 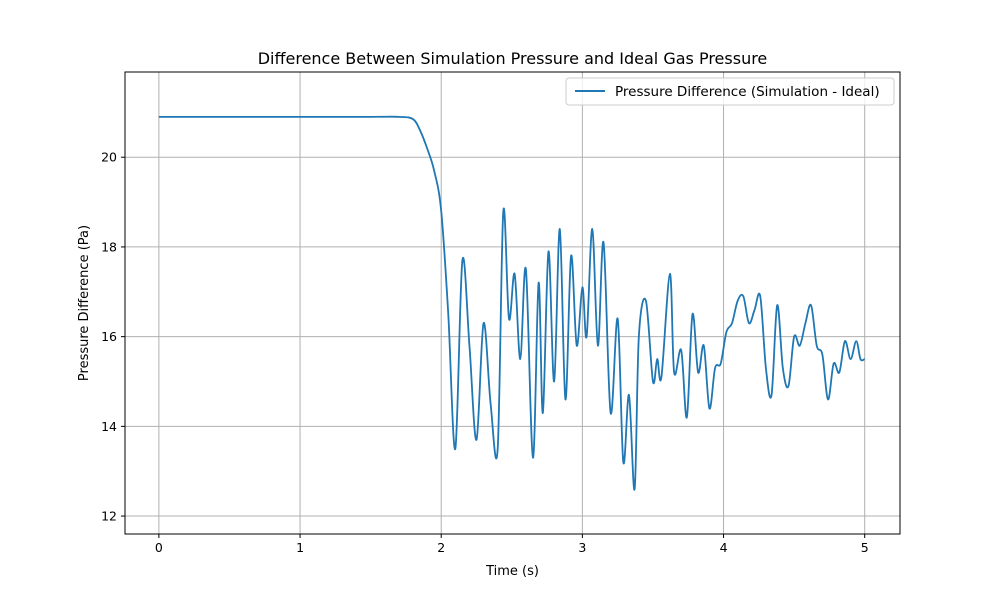 I want to click on legend-label: Pressure Difference (Simulation - Ideal), so click(x=747, y=92).